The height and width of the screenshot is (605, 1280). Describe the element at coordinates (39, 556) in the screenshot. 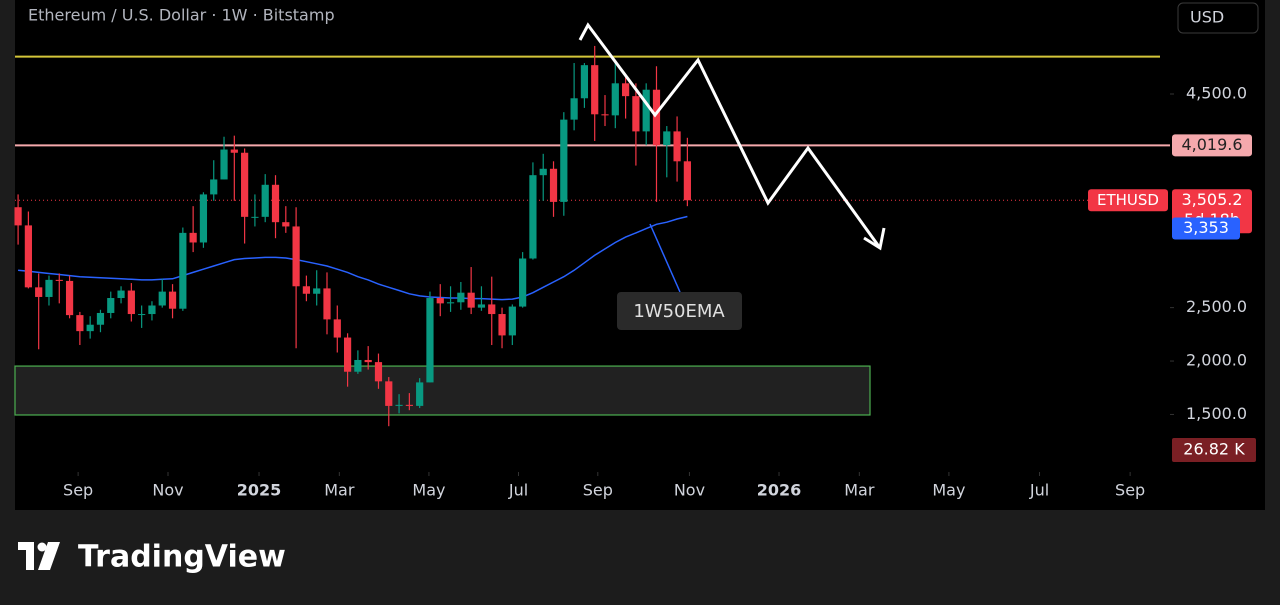

I see `brand-logo` at that location.